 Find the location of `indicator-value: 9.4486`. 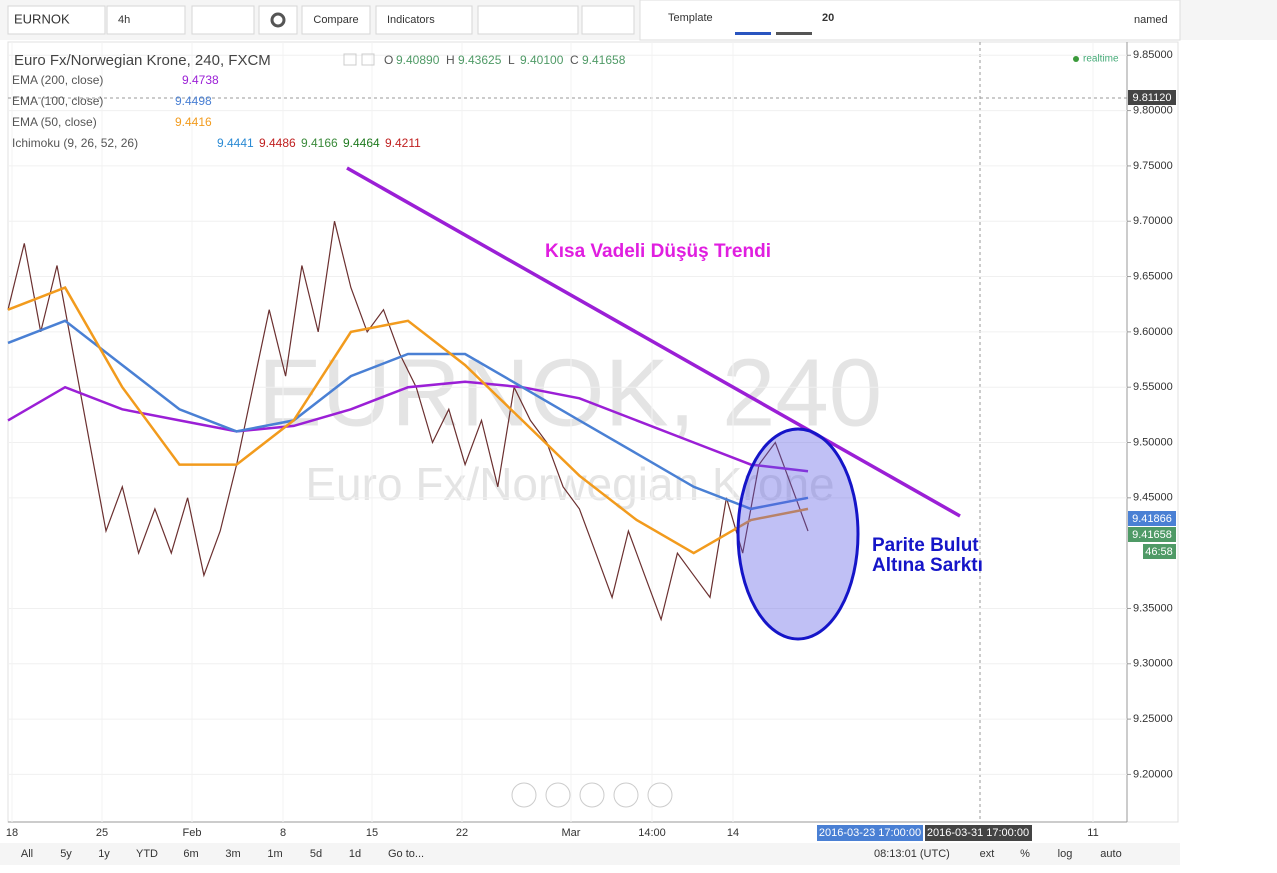

indicator-value: 9.4486 is located at coordinates (277, 143).